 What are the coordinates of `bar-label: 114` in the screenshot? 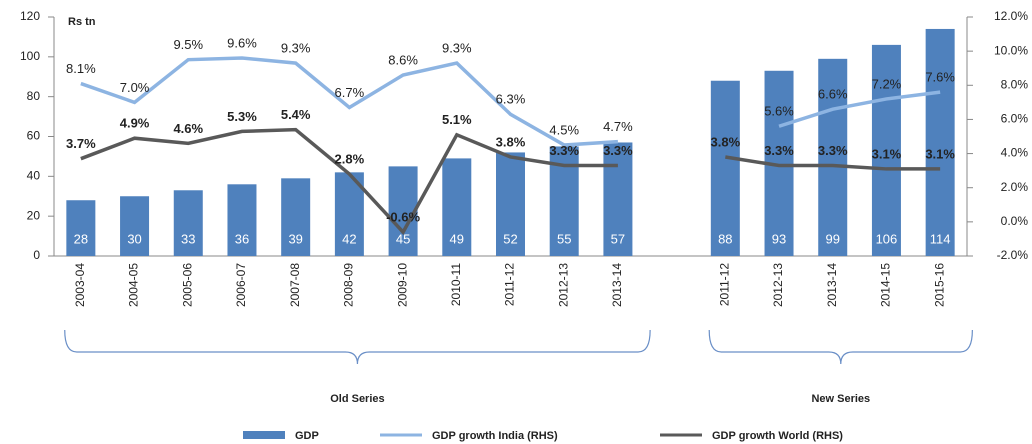 It's located at (940, 238).